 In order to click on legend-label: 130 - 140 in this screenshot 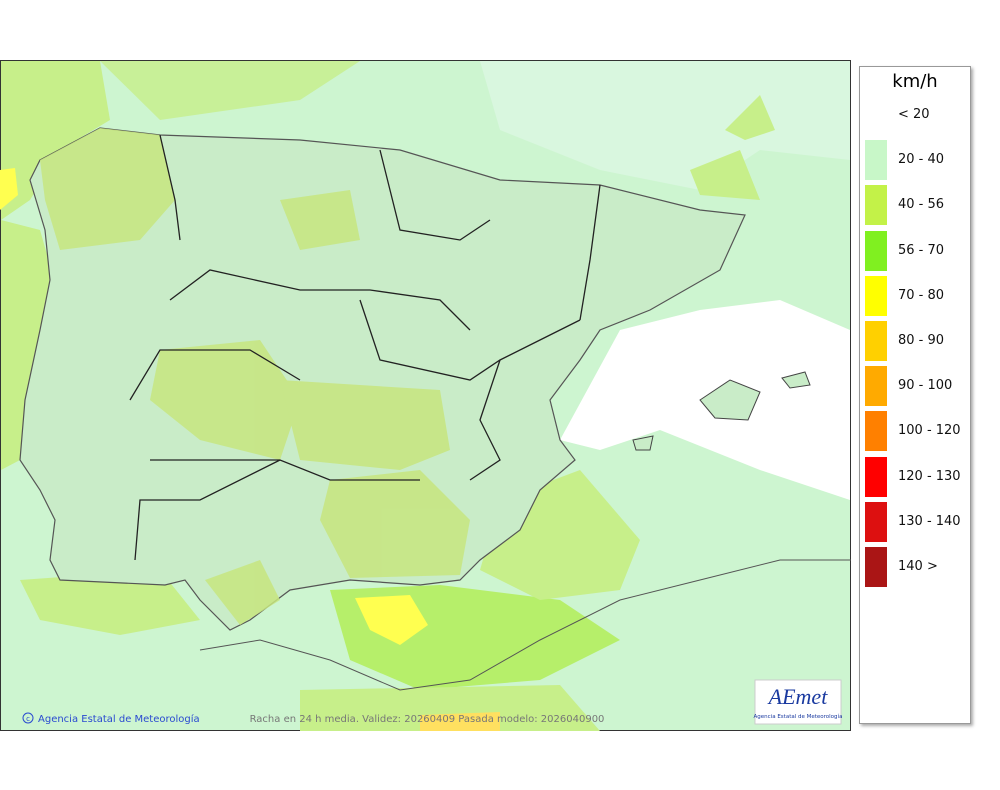, I will do `click(929, 521)`.